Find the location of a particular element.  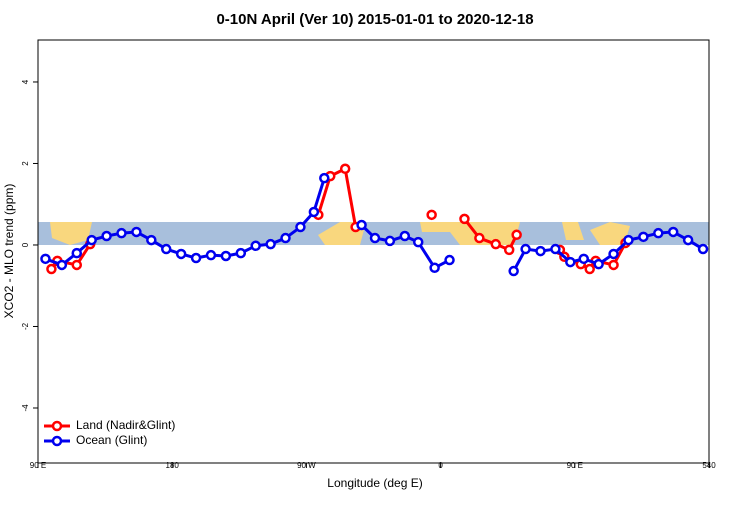

legend: Land (Nadir&Glint)Ocean (Glint) is located at coordinates (109, 432).